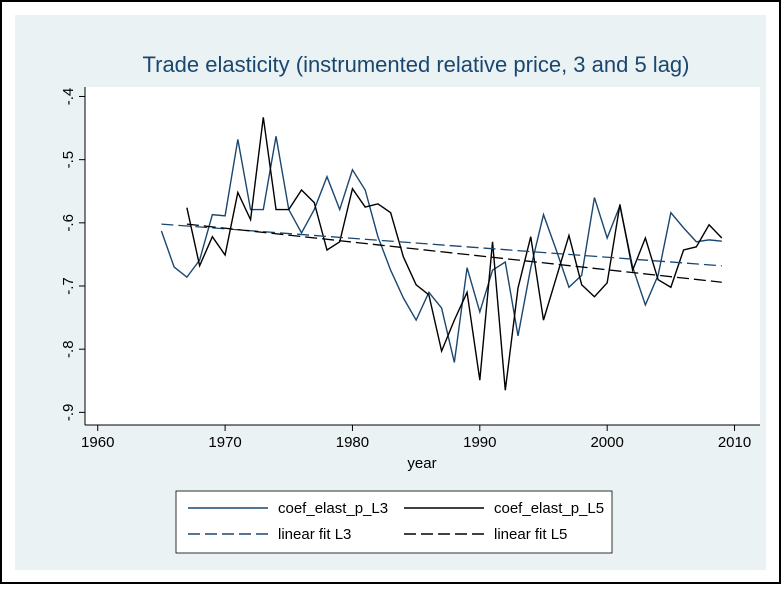 This screenshot has width=781, height=589. I want to click on y-tick-label: -.8, so click(68, 349).